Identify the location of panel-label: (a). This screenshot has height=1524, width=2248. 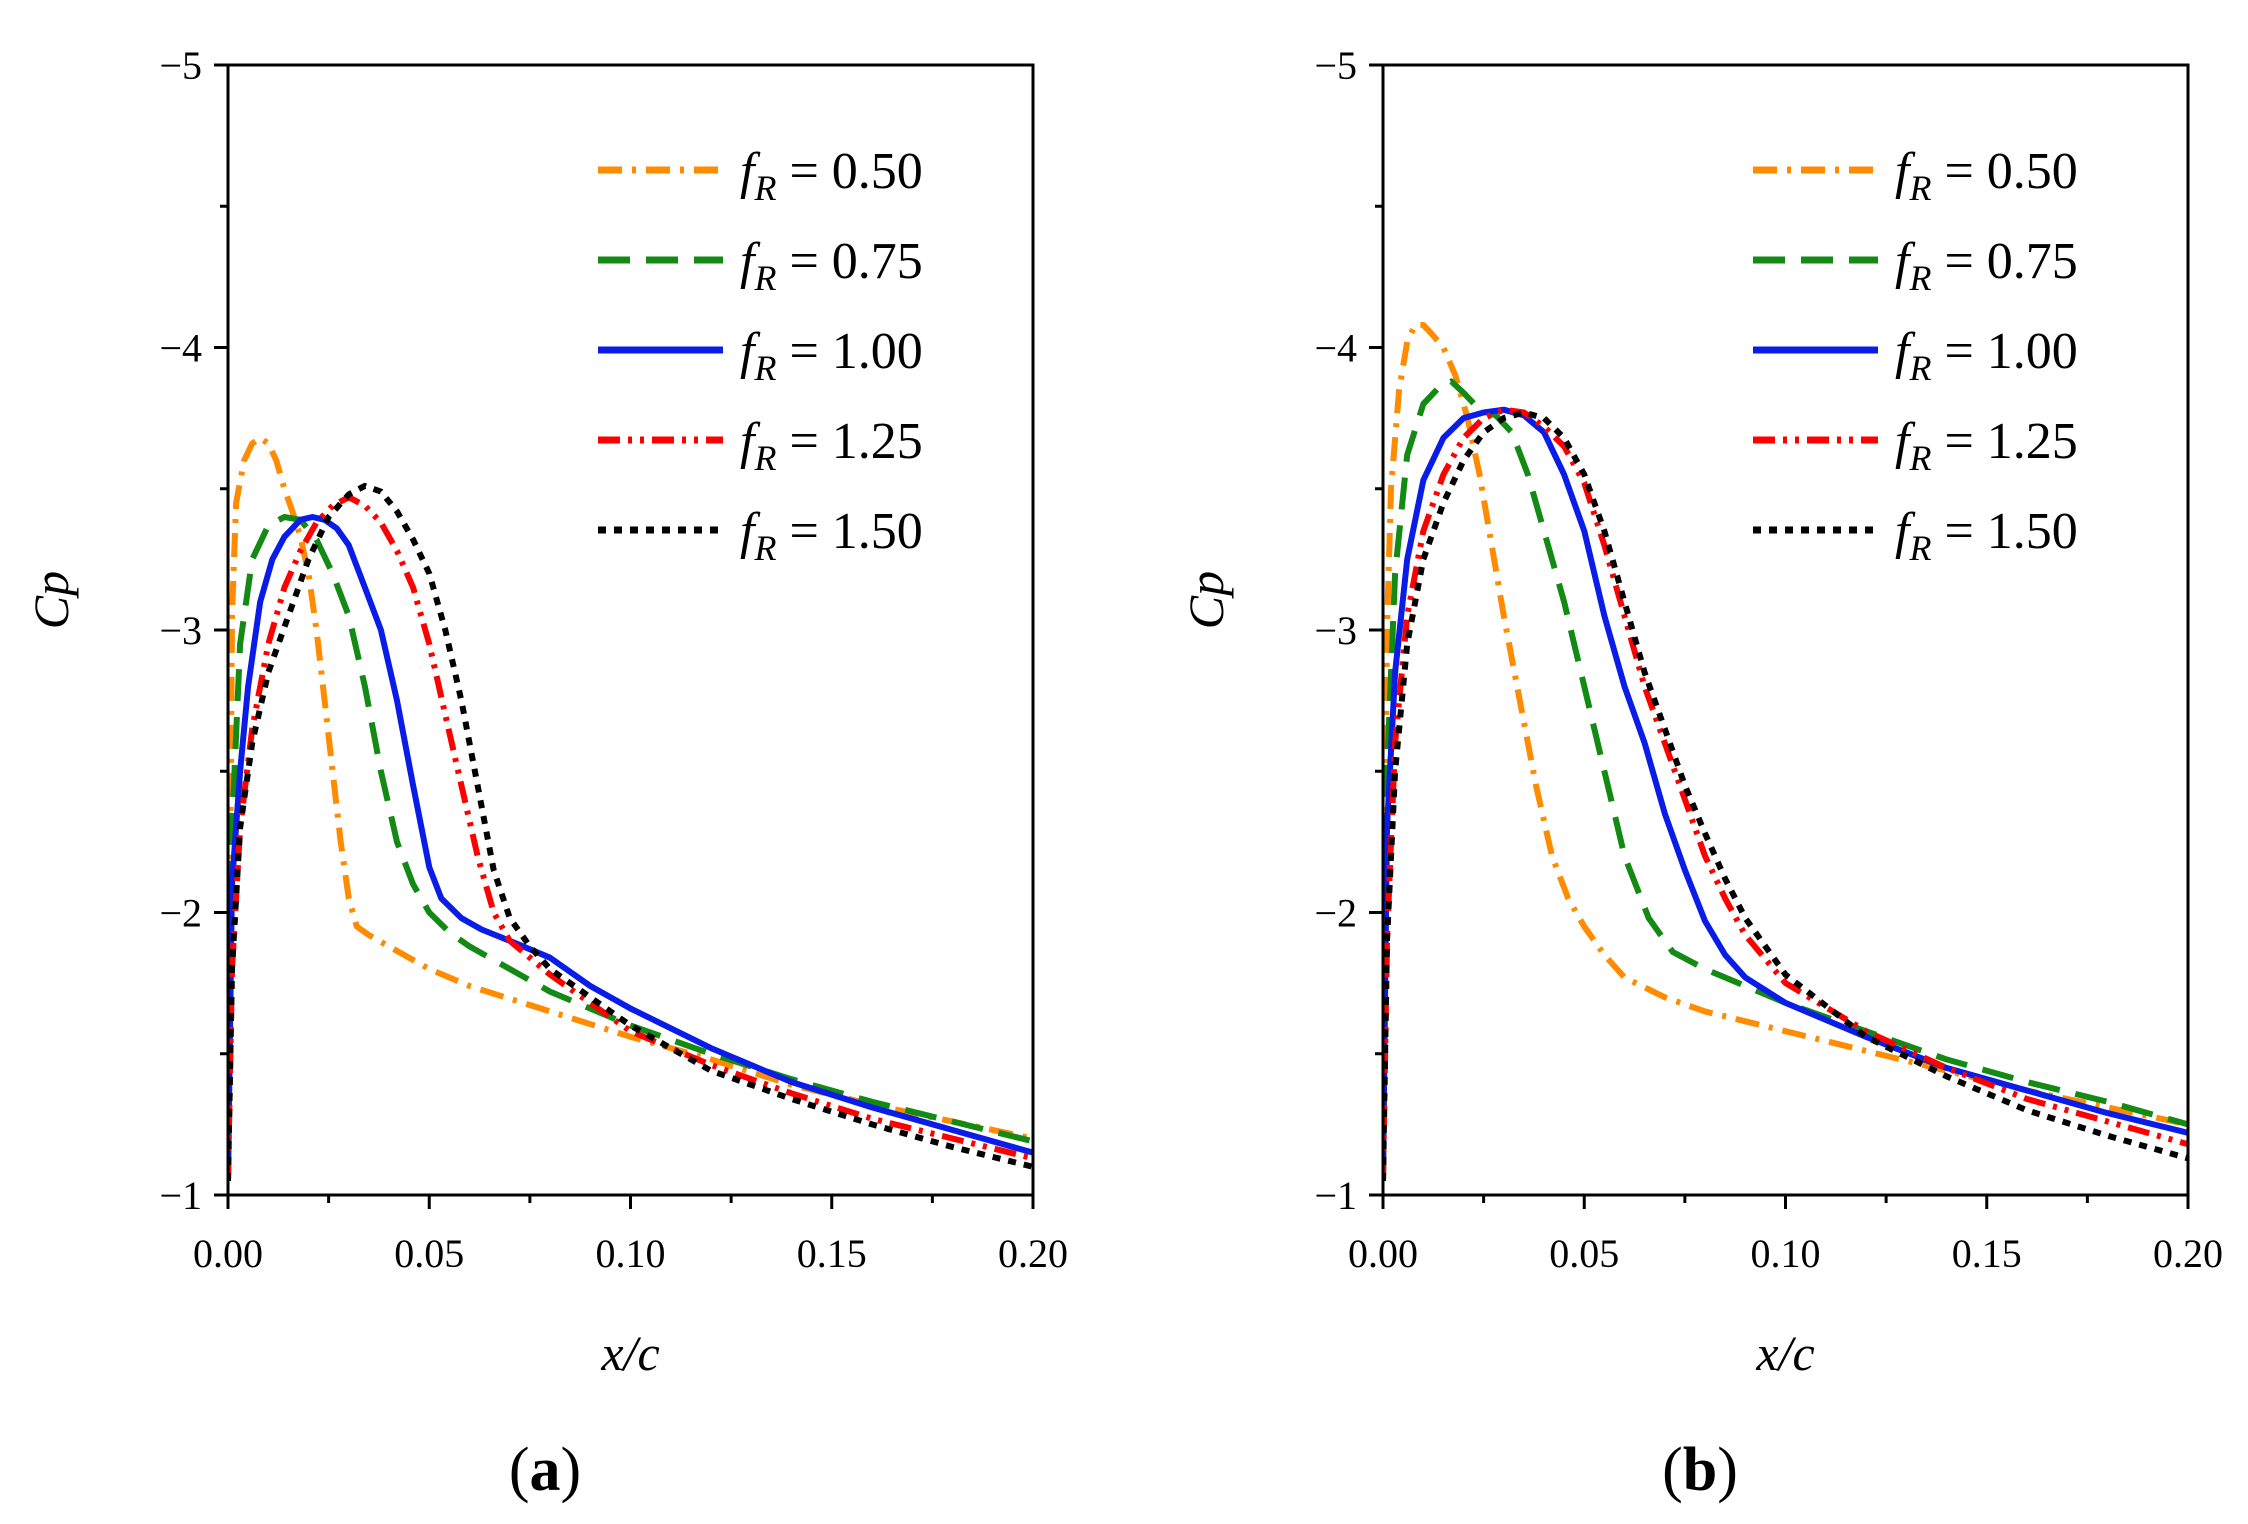
(545, 1470).